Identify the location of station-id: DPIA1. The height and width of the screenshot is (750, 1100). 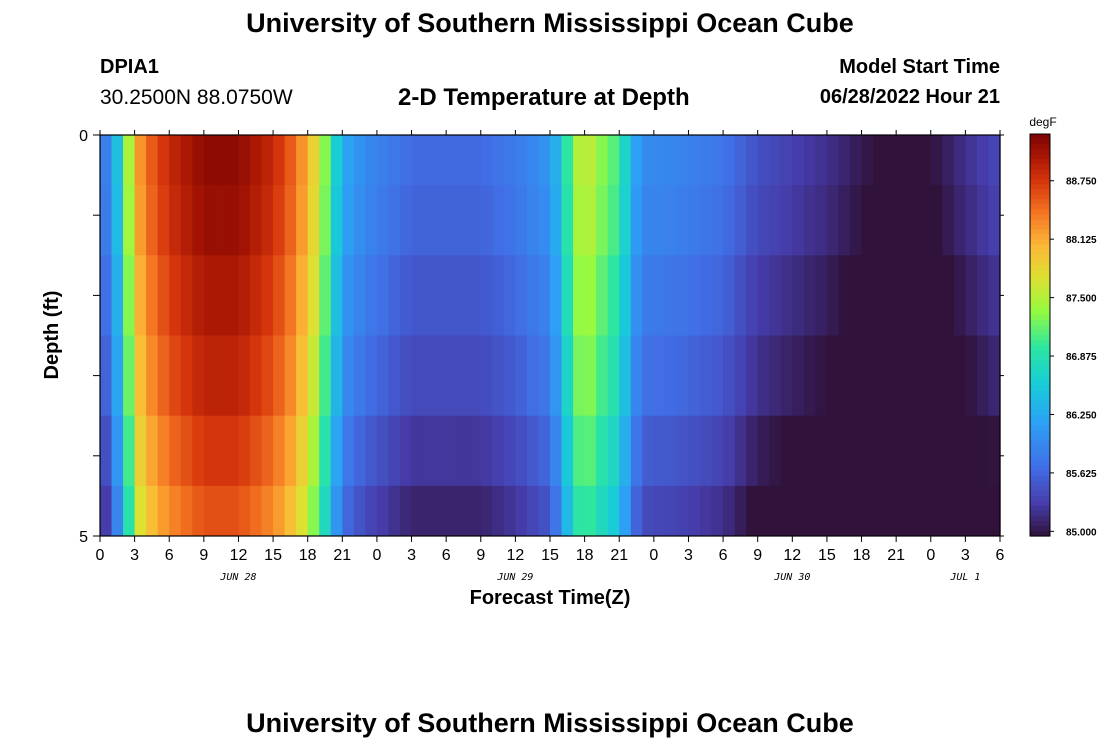
(129, 67).